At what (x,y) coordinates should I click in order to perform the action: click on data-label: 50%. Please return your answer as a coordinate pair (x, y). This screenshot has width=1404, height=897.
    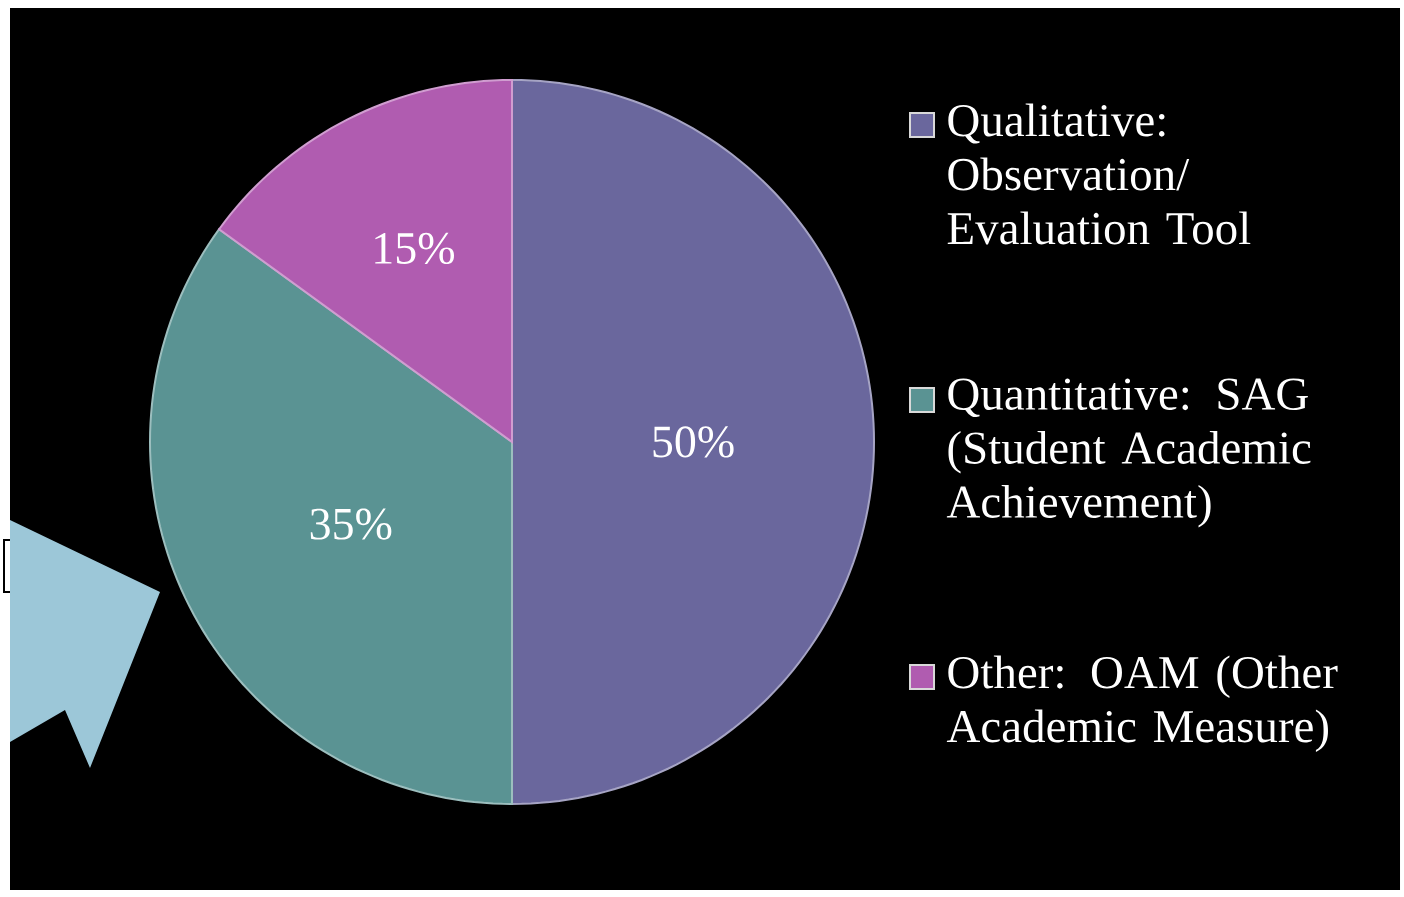
    Looking at the image, I should click on (693, 442).